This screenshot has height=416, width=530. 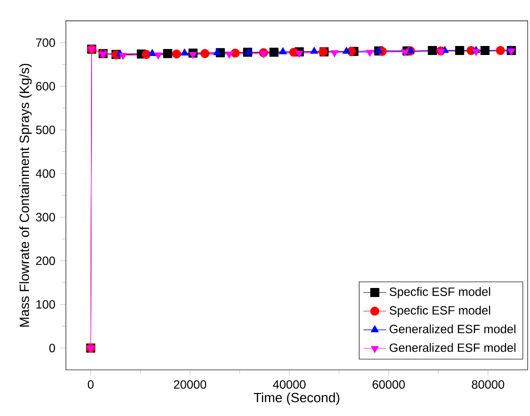 What do you see at coordinates (25, 195) in the screenshot?
I see `y-axis-title: Mass Flowrate of Containment Sprays (Kg/s)` at bounding box center [25, 195].